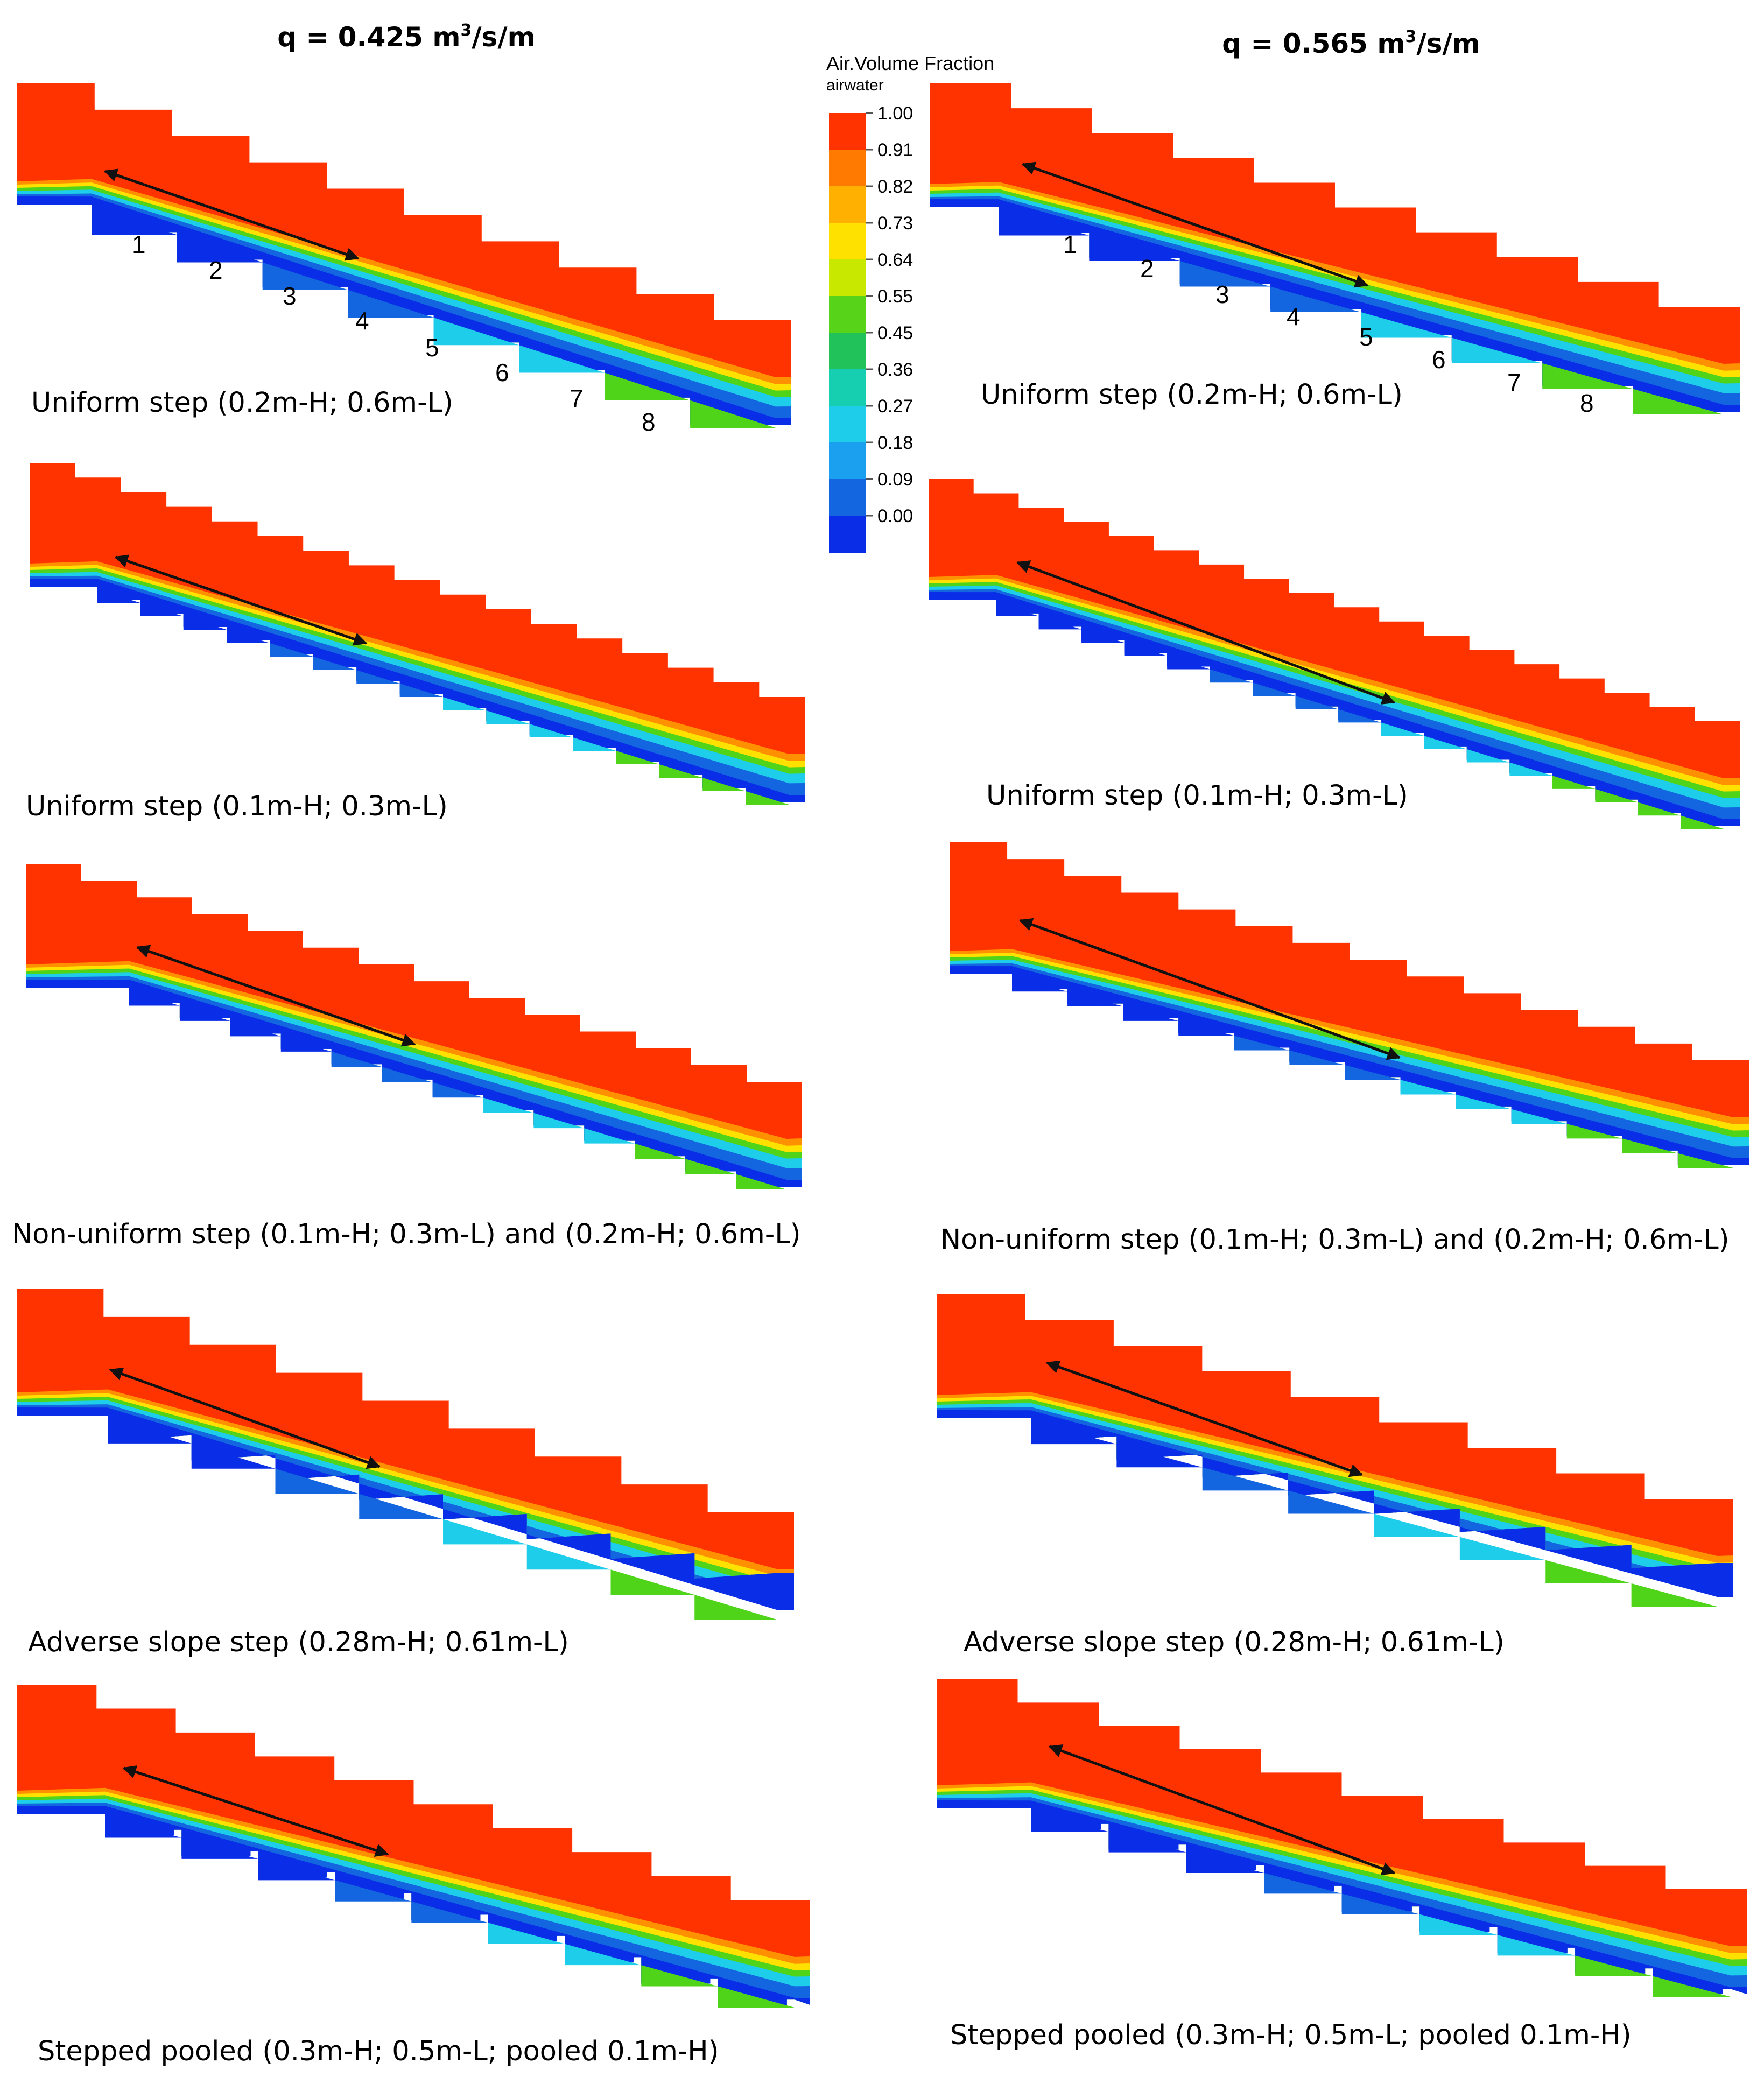 The image size is (1764, 2077). What do you see at coordinates (242, 403) in the screenshot?
I see `caption-row1-left: Uniform step (0.2m-H; 0.6m-L)` at bounding box center [242, 403].